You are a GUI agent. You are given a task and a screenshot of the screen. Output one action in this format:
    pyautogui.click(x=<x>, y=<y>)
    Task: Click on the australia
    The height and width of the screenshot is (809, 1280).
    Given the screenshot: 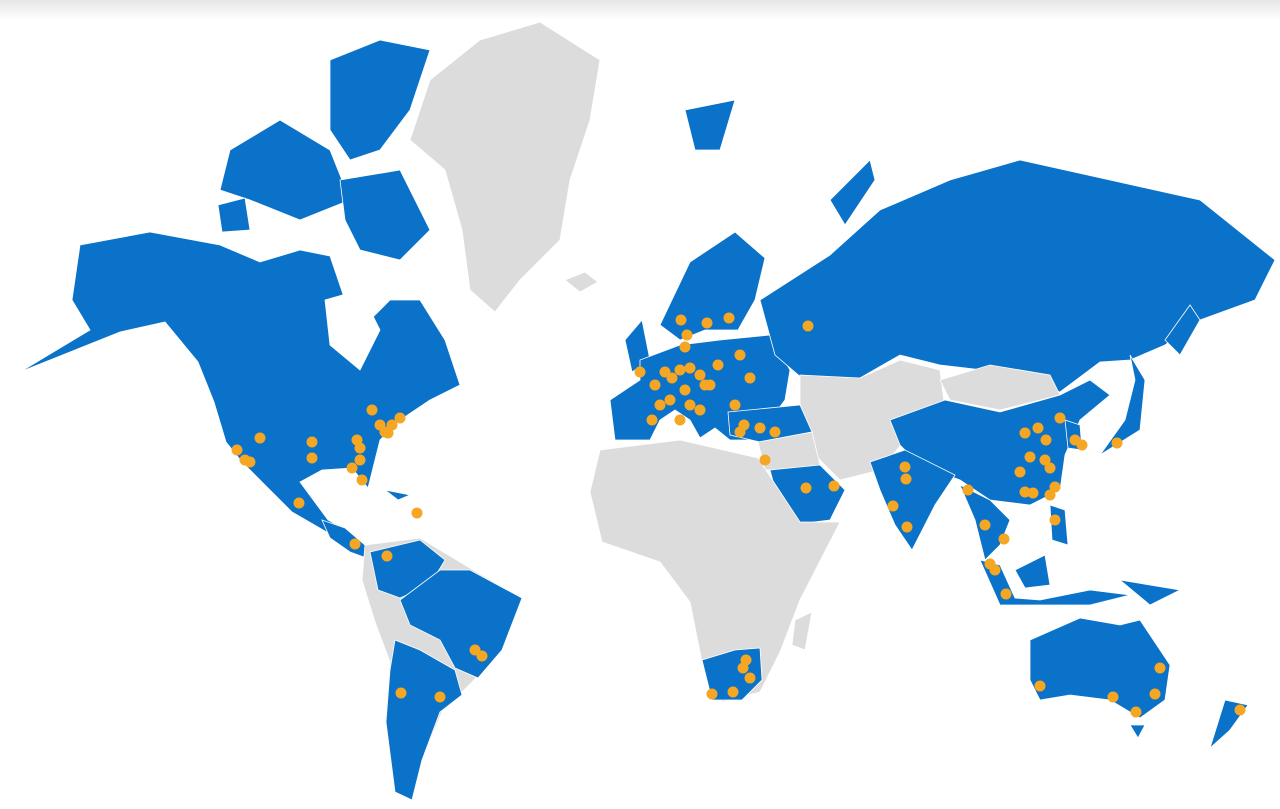 What is the action you would take?
    pyautogui.click(x=1100, y=668)
    